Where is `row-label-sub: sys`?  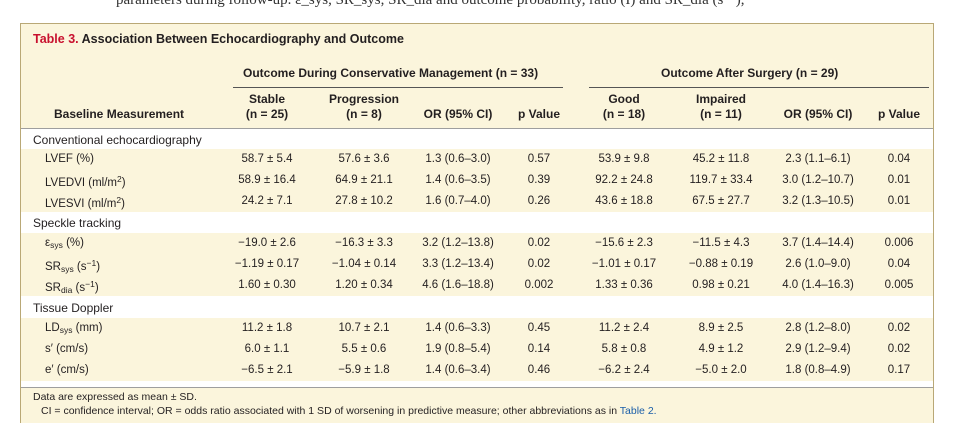 row-label-sub: sys is located at coordinates (56, 245).